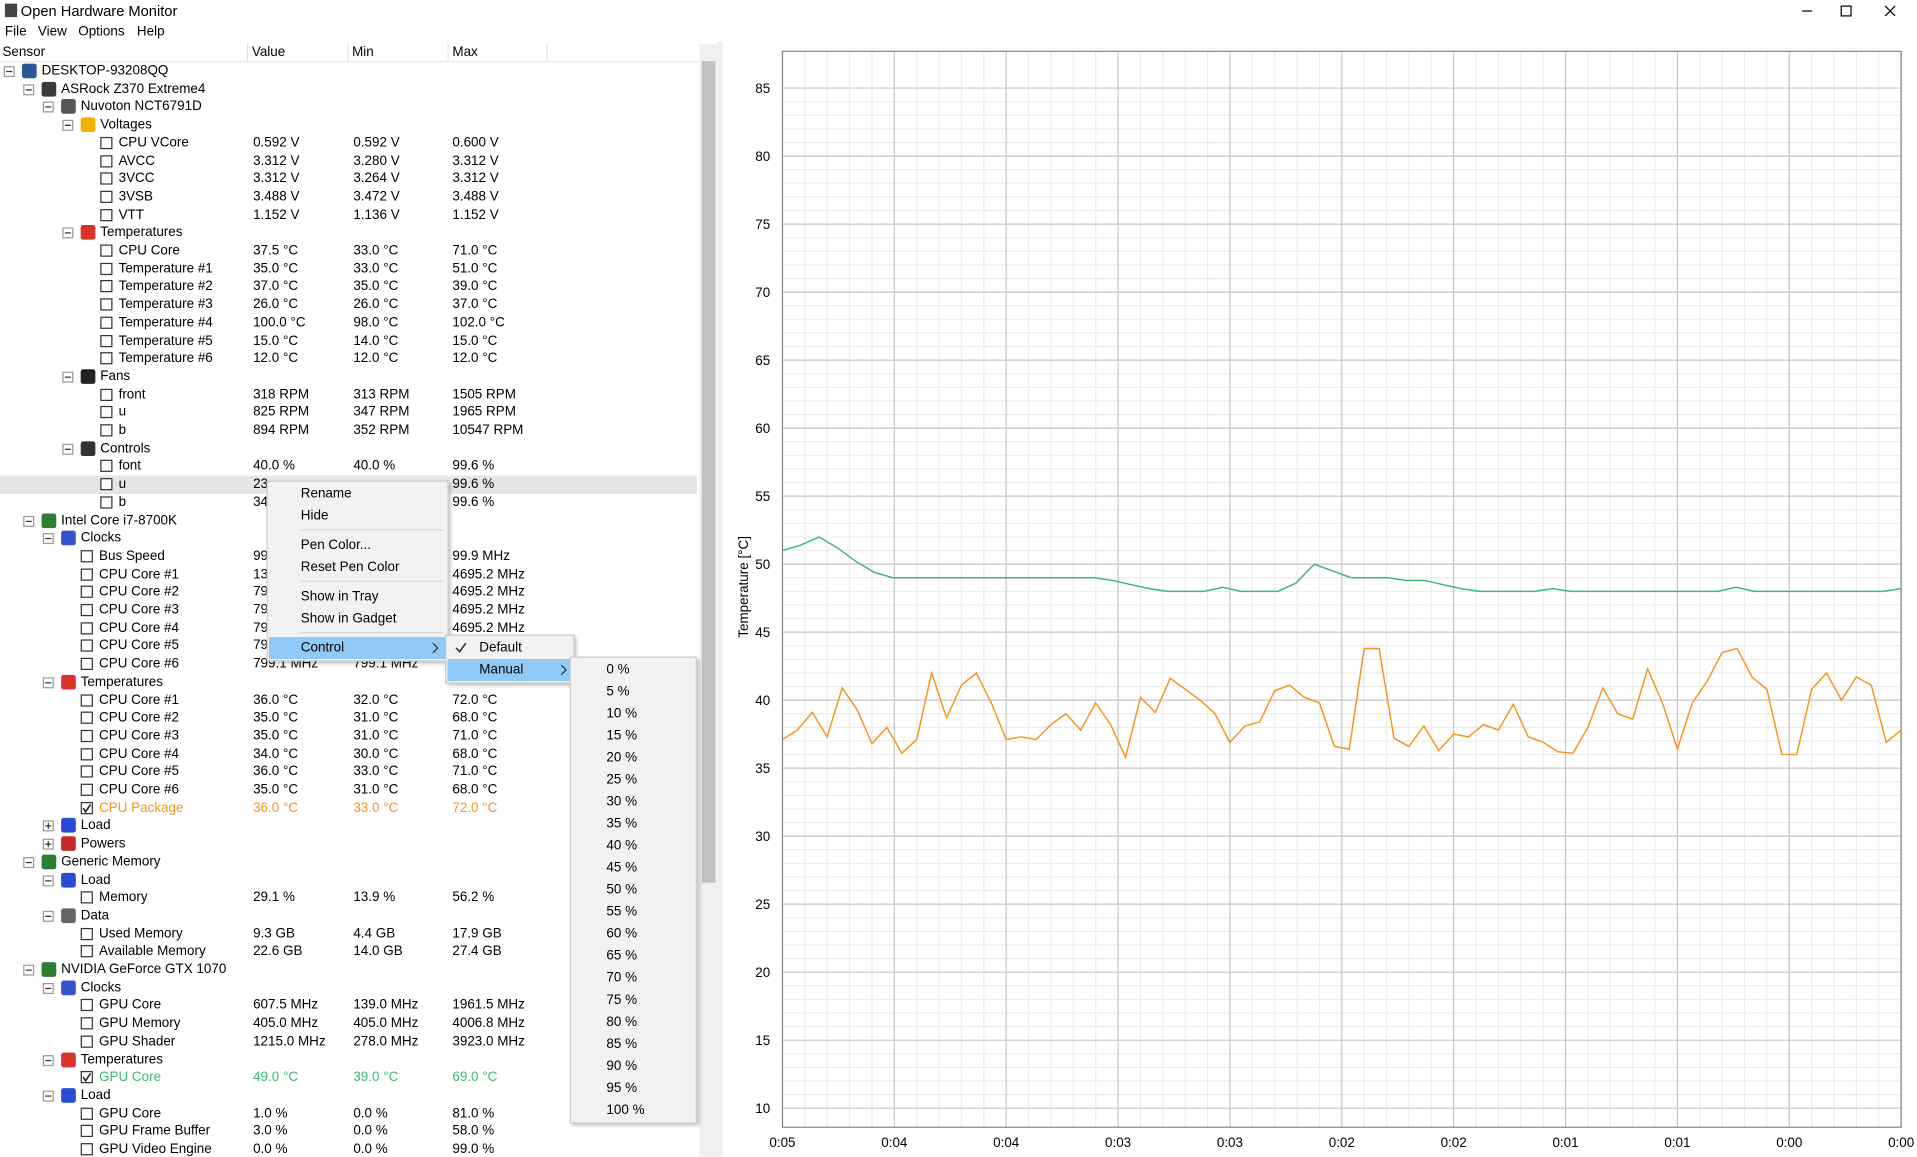 The height and width of the screenshot is (1157, 1917). Describe the element at coordinates (23, 52) in the screenshot. I see `column-header: Sensor` at that location.